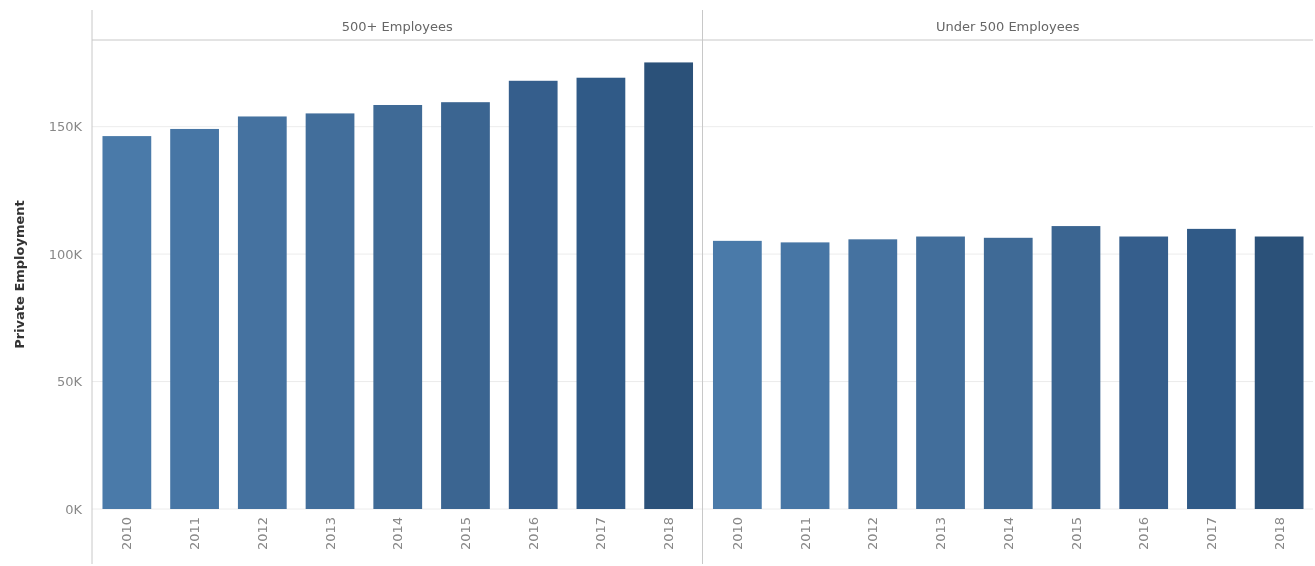 The height and width of the screenshot is (566, 1315). Describe the element at coordinates (1007, 26) in the screenshot. I see `chart-title: Under 500 Employees` at that location.